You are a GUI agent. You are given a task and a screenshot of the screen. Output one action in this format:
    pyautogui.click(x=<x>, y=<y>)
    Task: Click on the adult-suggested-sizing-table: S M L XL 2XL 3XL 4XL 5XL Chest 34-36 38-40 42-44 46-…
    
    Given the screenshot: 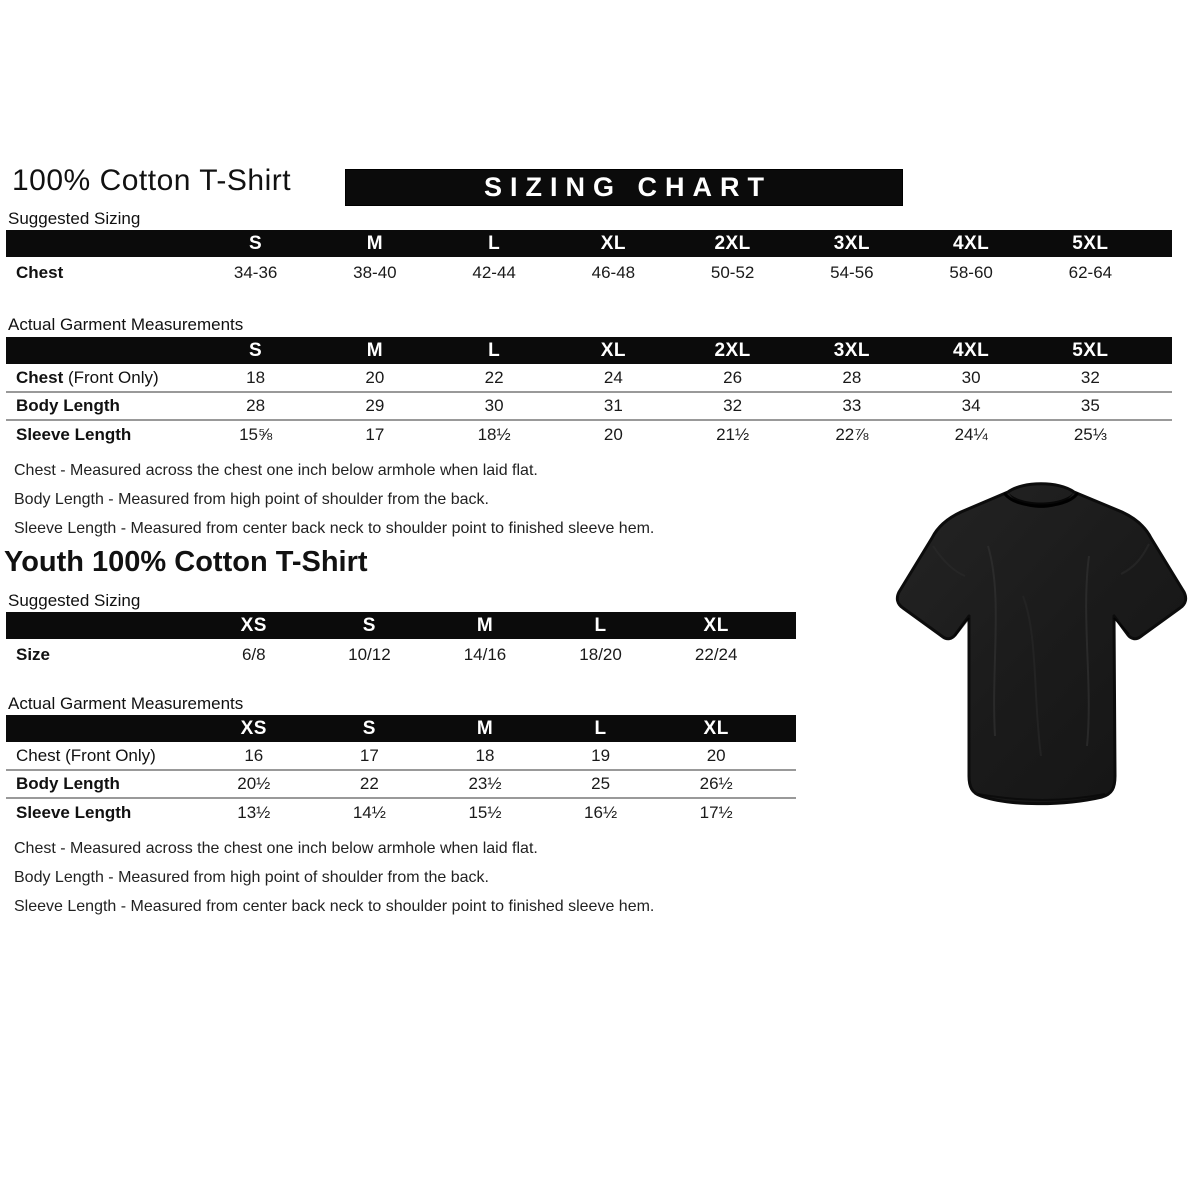 What is the action you would take?
    pyautogui.click(x=589, y=259)
    